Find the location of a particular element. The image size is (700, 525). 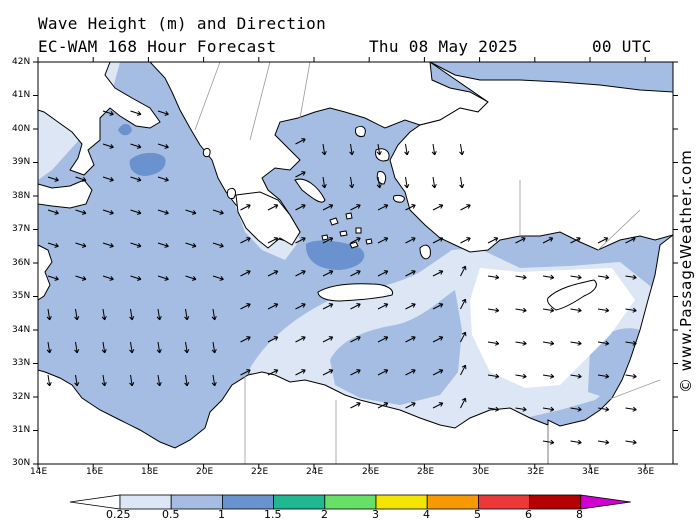

sea-zone-calm is located at coordinates (552, 328).